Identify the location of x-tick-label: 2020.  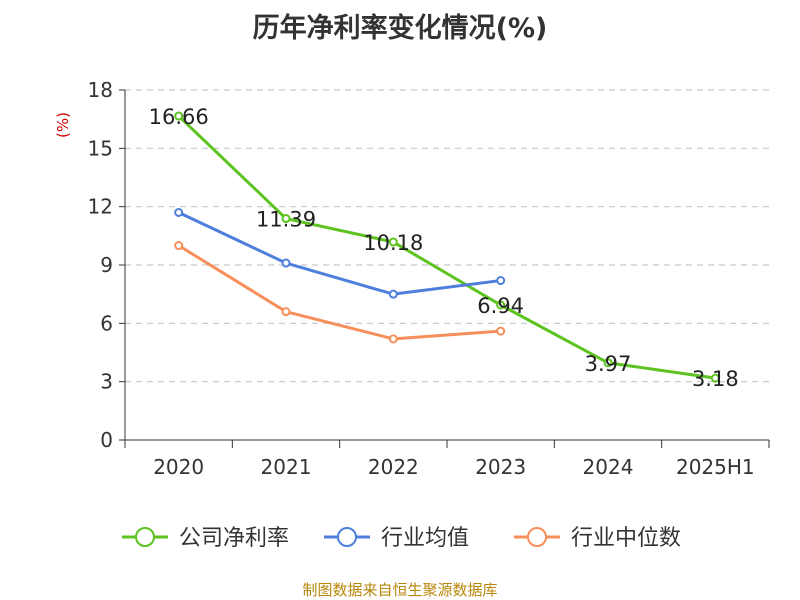
(178, 467).